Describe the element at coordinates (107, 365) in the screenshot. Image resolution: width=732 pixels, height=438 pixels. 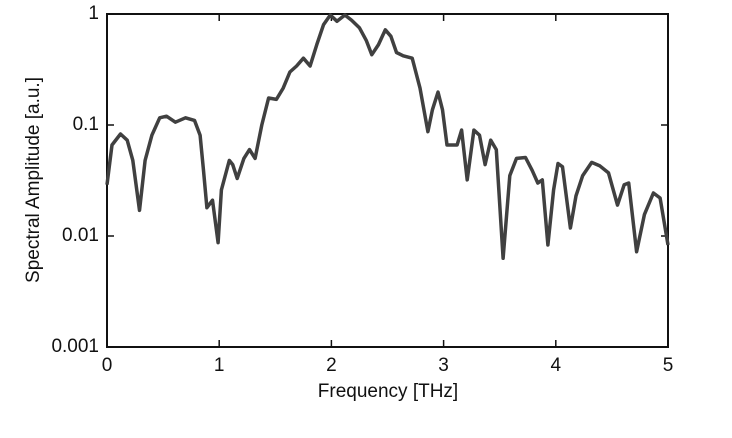
I see `x-tick-label: 0` at that location.